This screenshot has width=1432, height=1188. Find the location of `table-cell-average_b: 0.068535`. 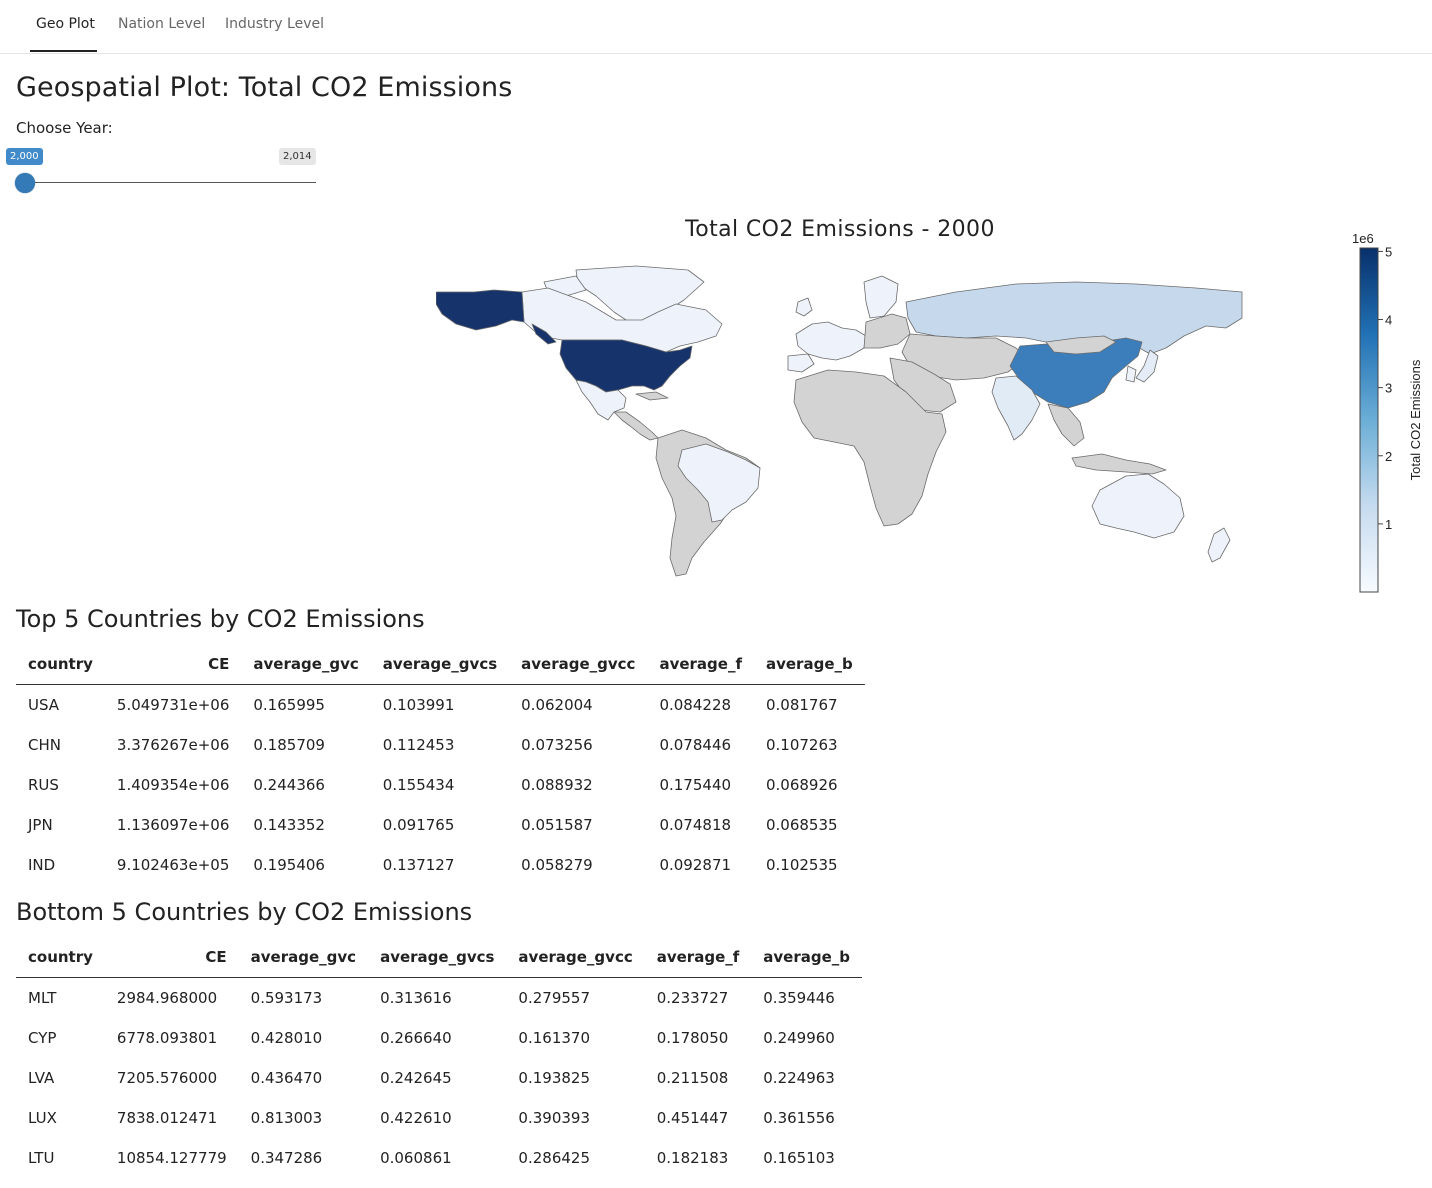

table-cell-average_b: 0.068535 is located at coordinates (801, 825).